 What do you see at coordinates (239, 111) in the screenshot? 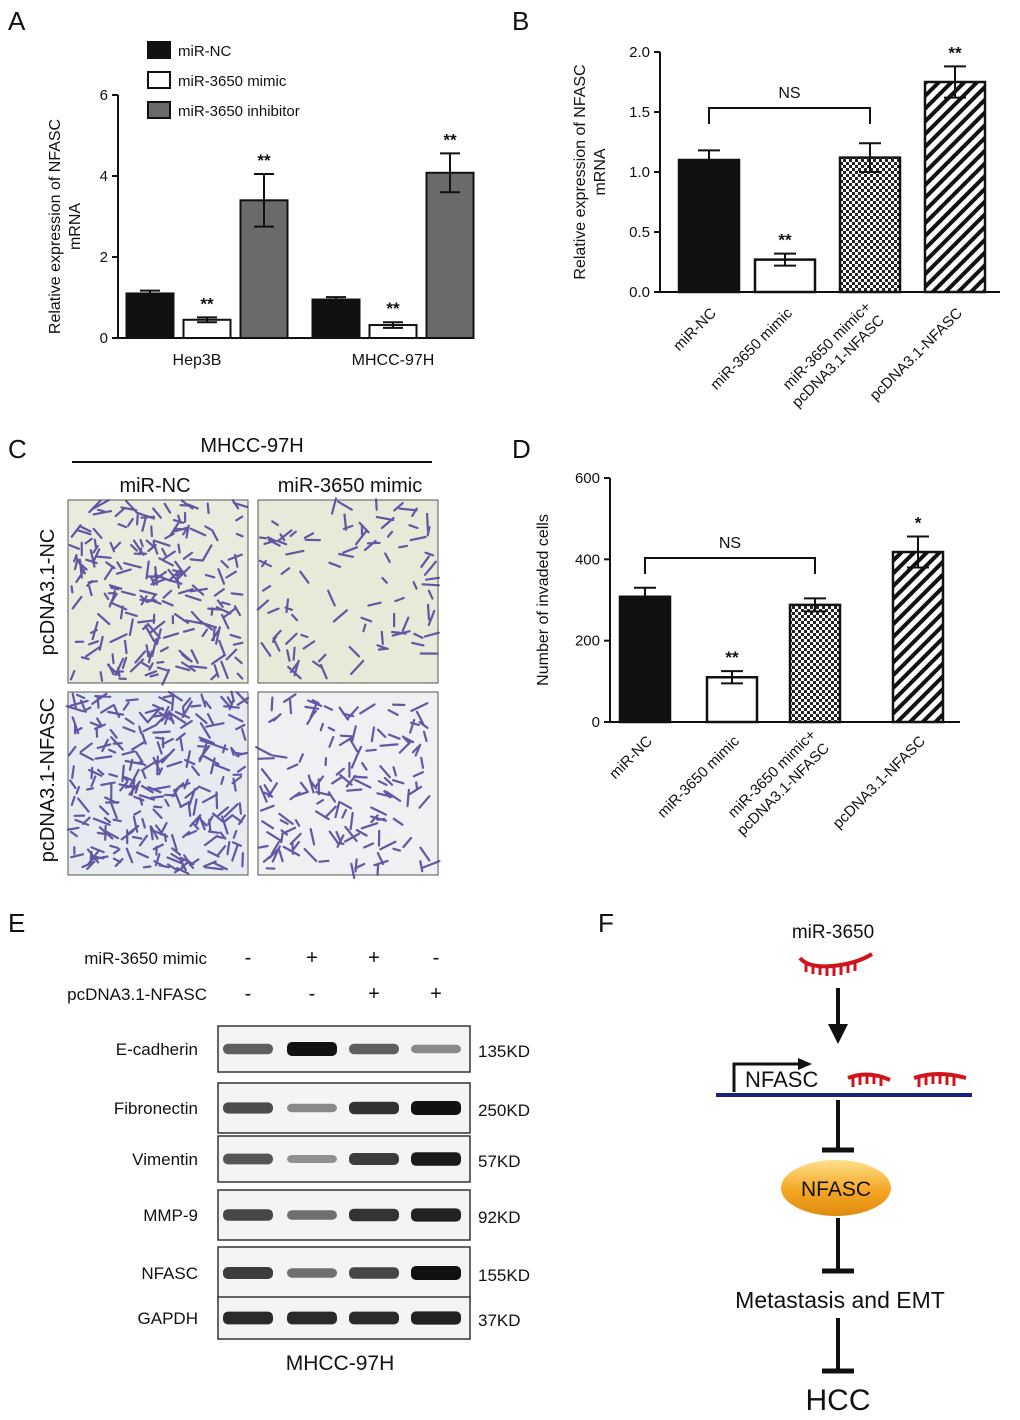
I see `a-legend-label: miR-3650 inhibitor` at bounding box center [239, 111].